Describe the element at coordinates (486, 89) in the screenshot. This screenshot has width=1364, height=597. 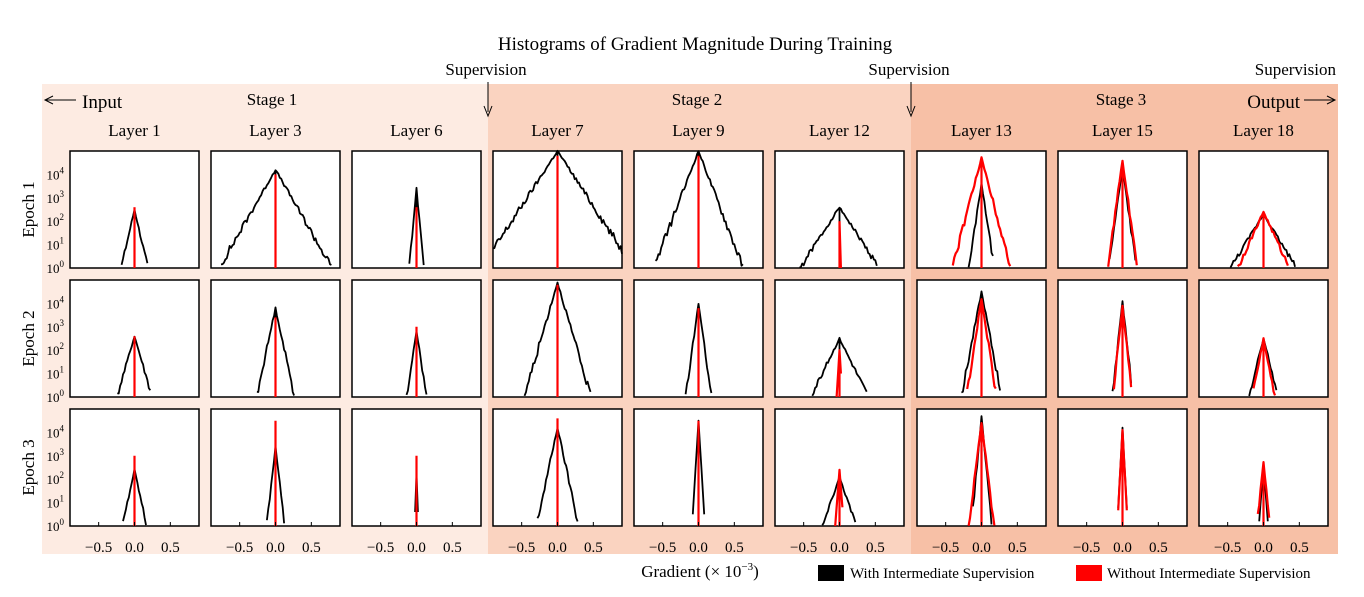
I see `supervision-marker-1: Supervision` at that location.